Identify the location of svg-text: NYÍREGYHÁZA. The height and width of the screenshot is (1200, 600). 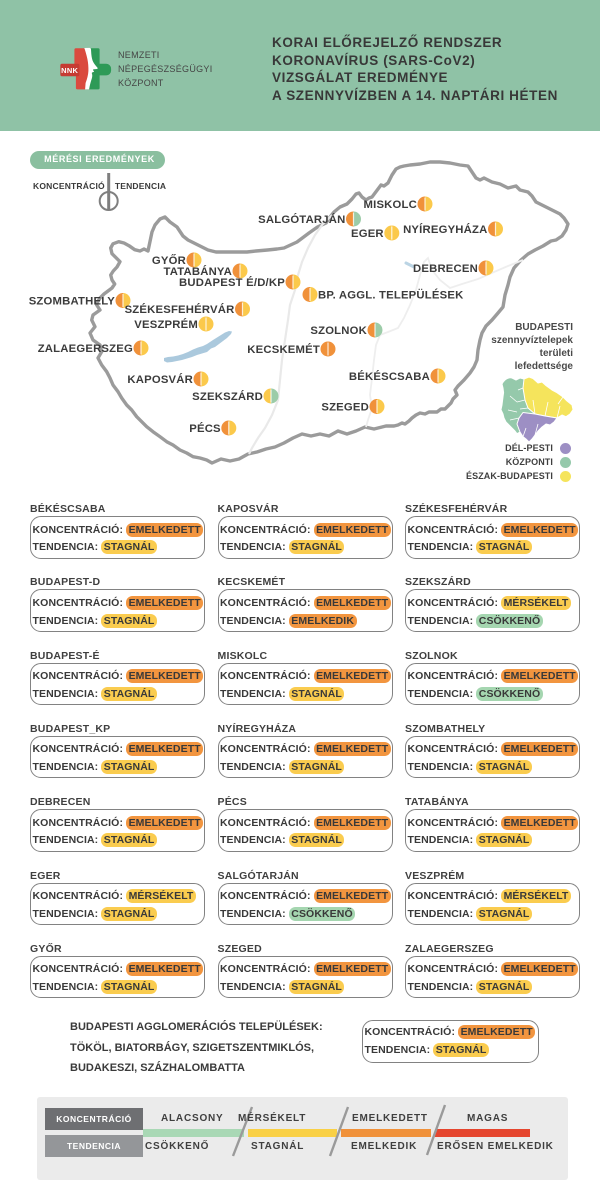
(445, 229).